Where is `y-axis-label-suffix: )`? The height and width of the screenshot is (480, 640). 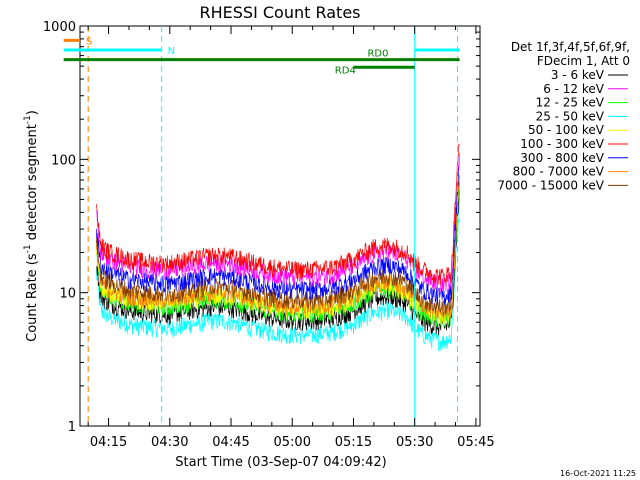 y-axis-label-suffix: ) is located at coordinates (32, 112).